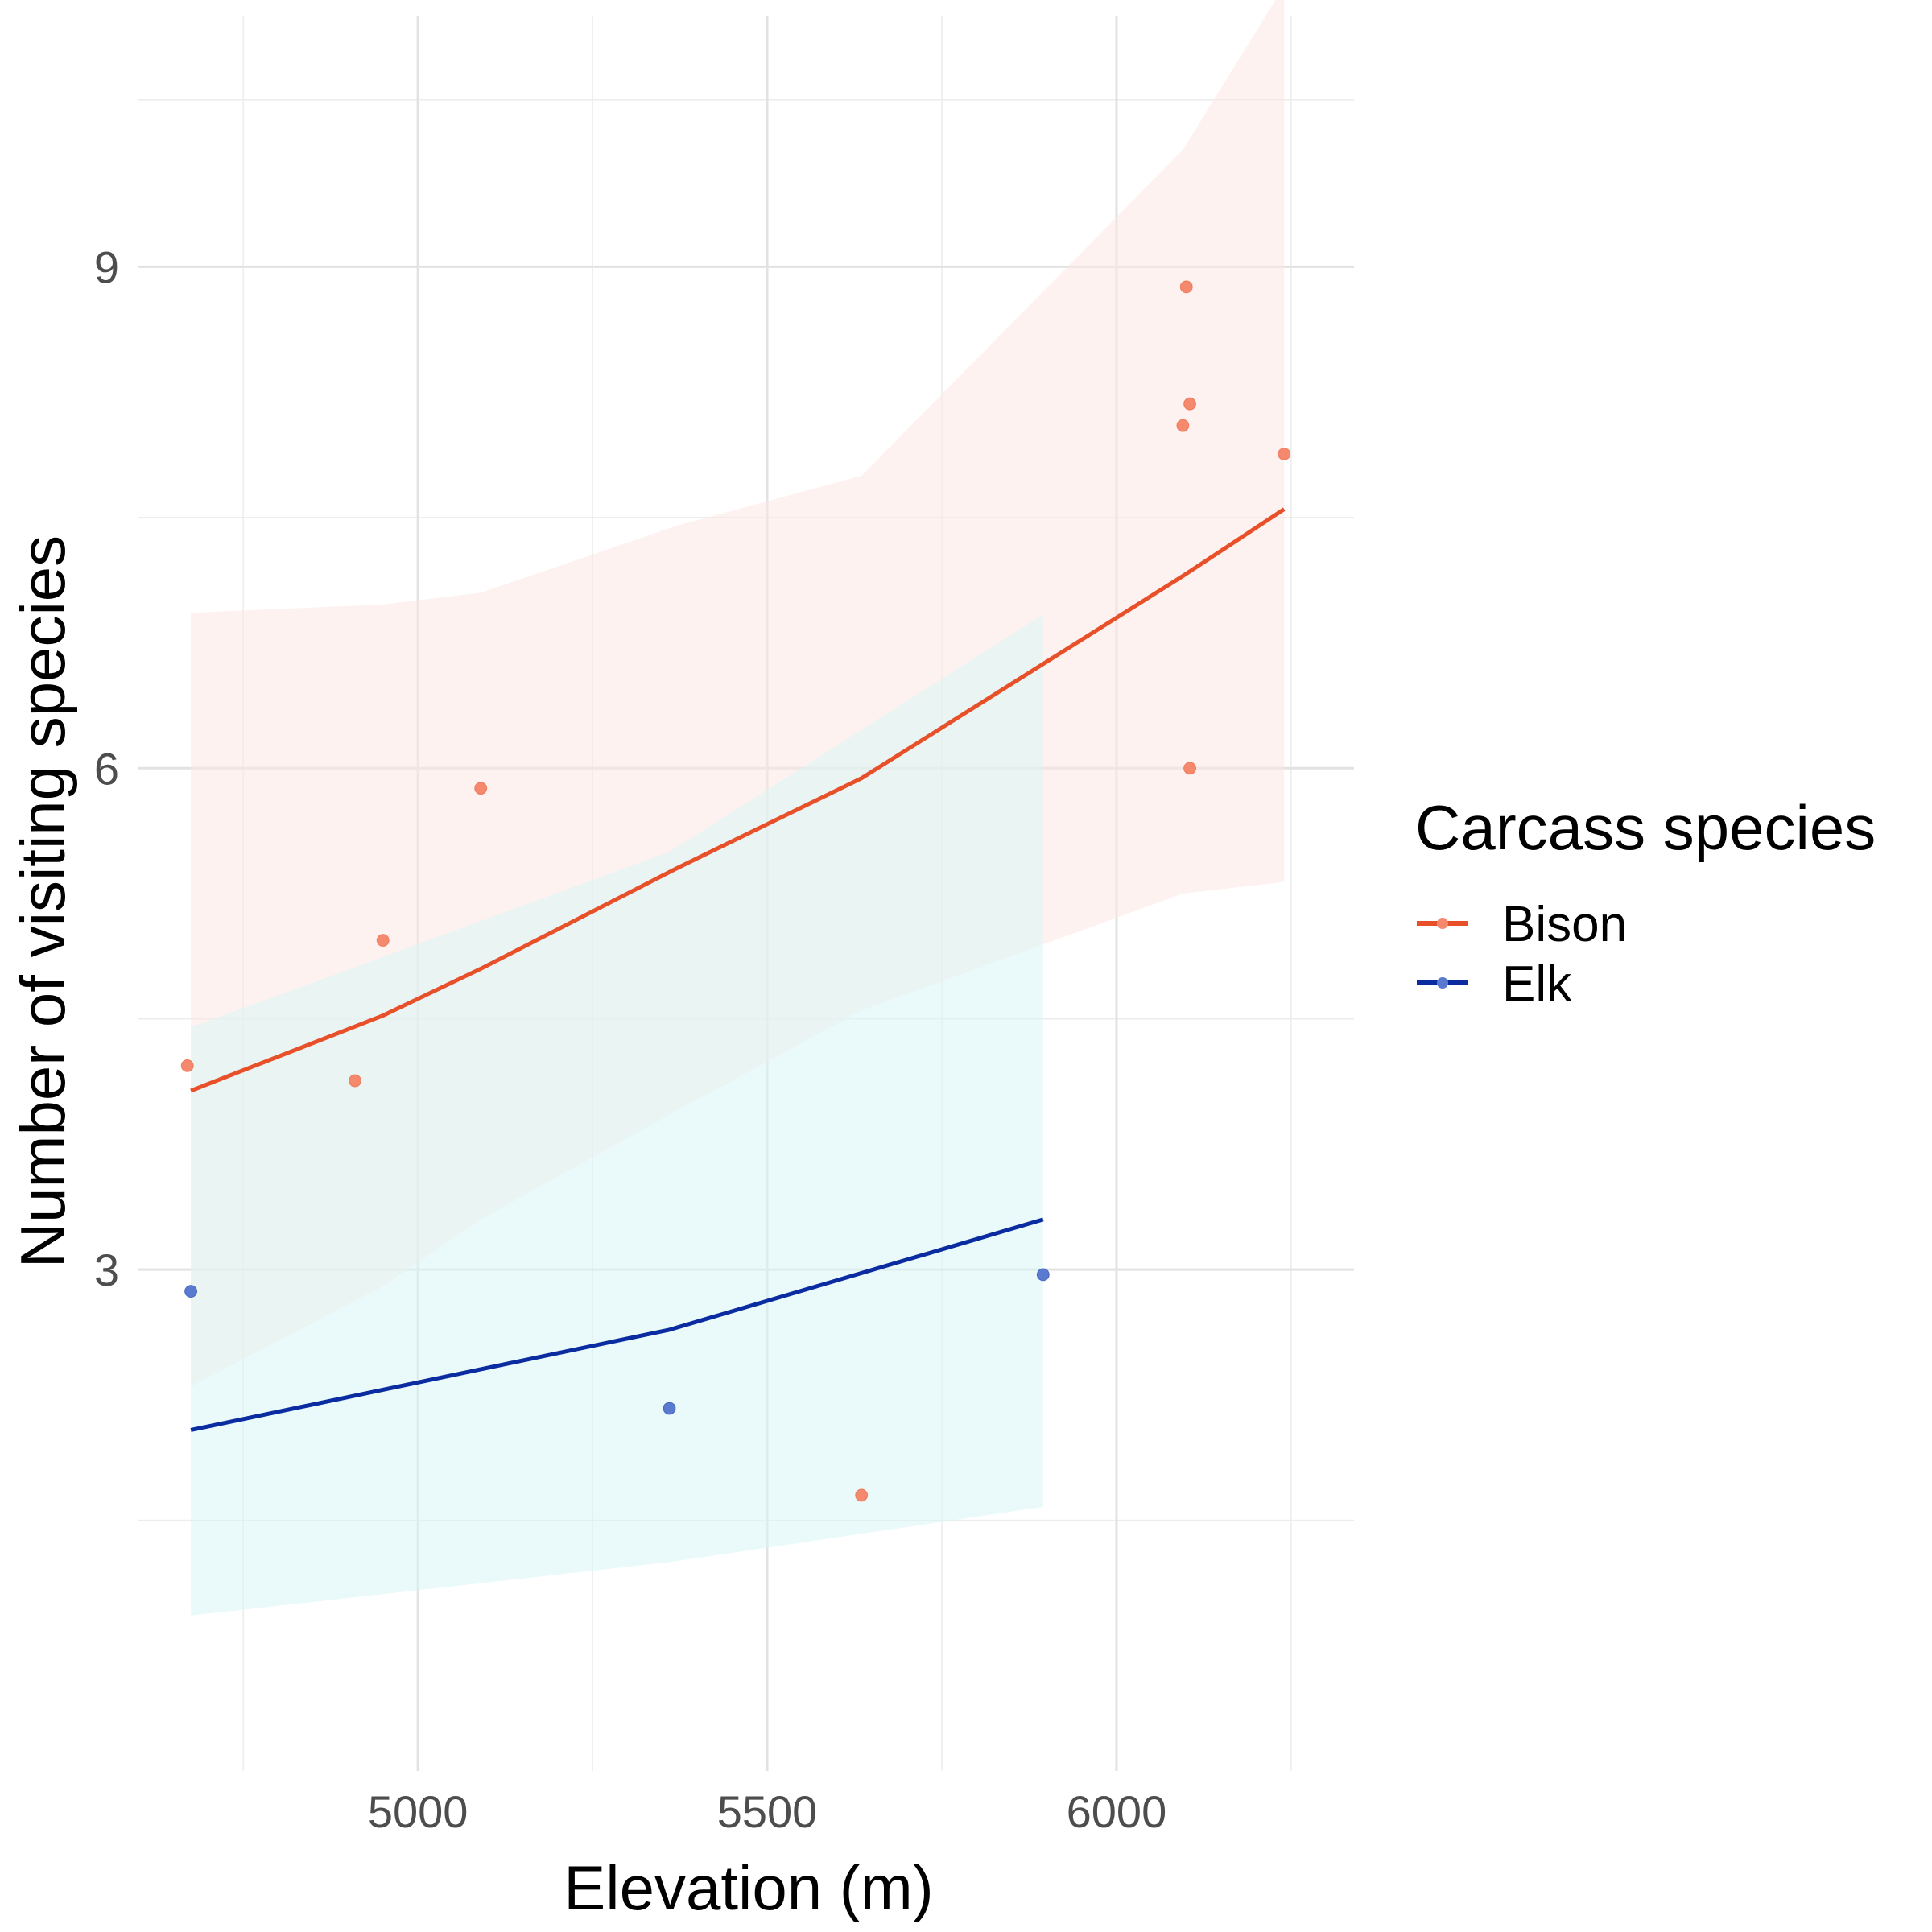 This screenshot has height=1932, width=1932. Describe the element at coordinates (748, 1887) in the screenshot. I see `x-axis-title: Elevation (m)` at that location.